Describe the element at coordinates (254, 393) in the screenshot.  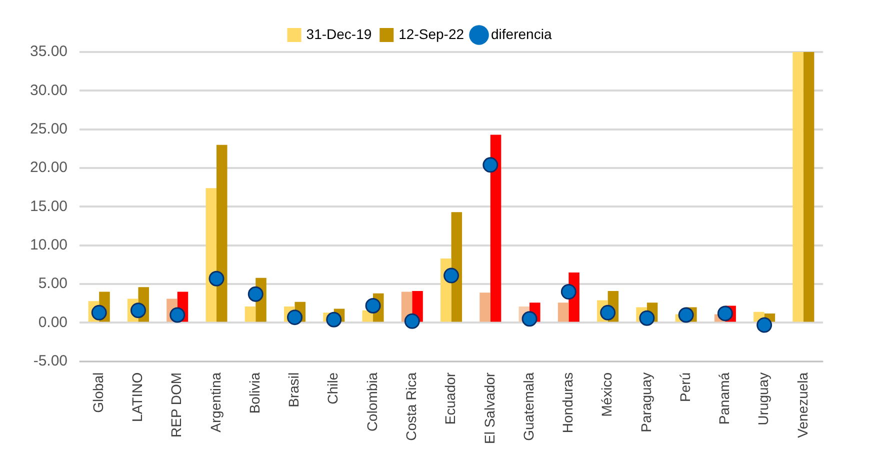
I see `x-tick-label: Bolivia` at that location.